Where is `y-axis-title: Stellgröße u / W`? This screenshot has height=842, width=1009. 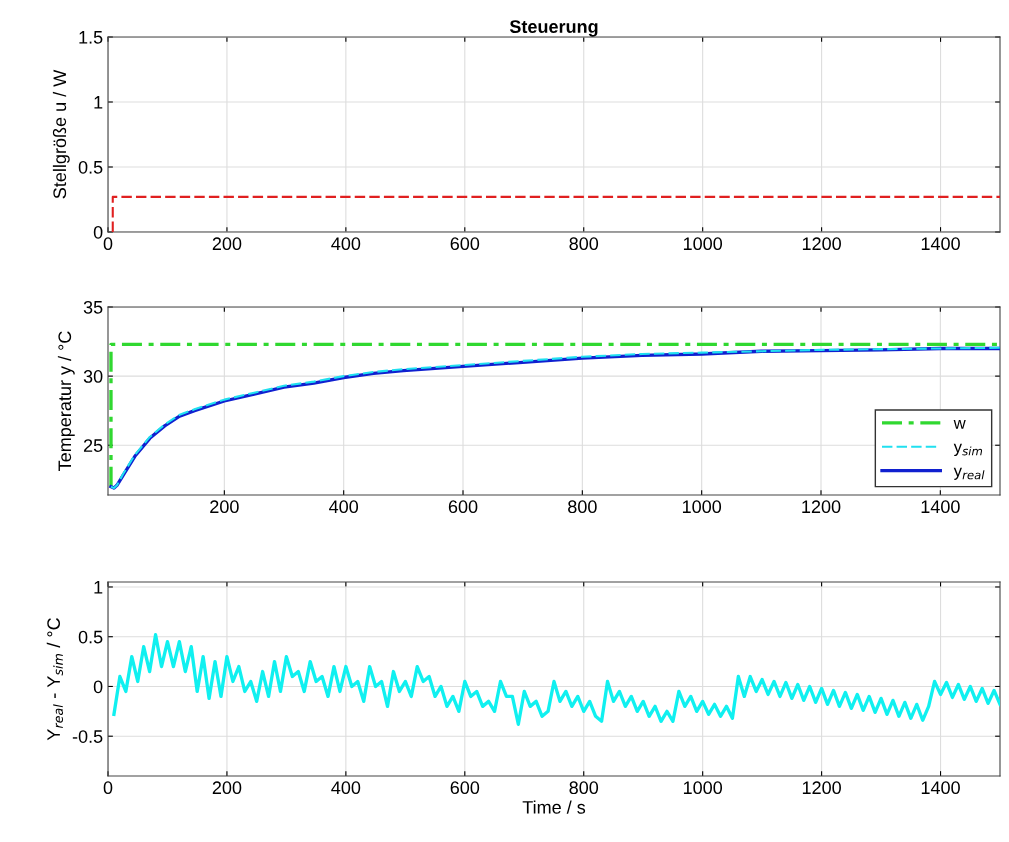 y-axis-title: Stellgröße u / W is located at coordinates (61, 134).